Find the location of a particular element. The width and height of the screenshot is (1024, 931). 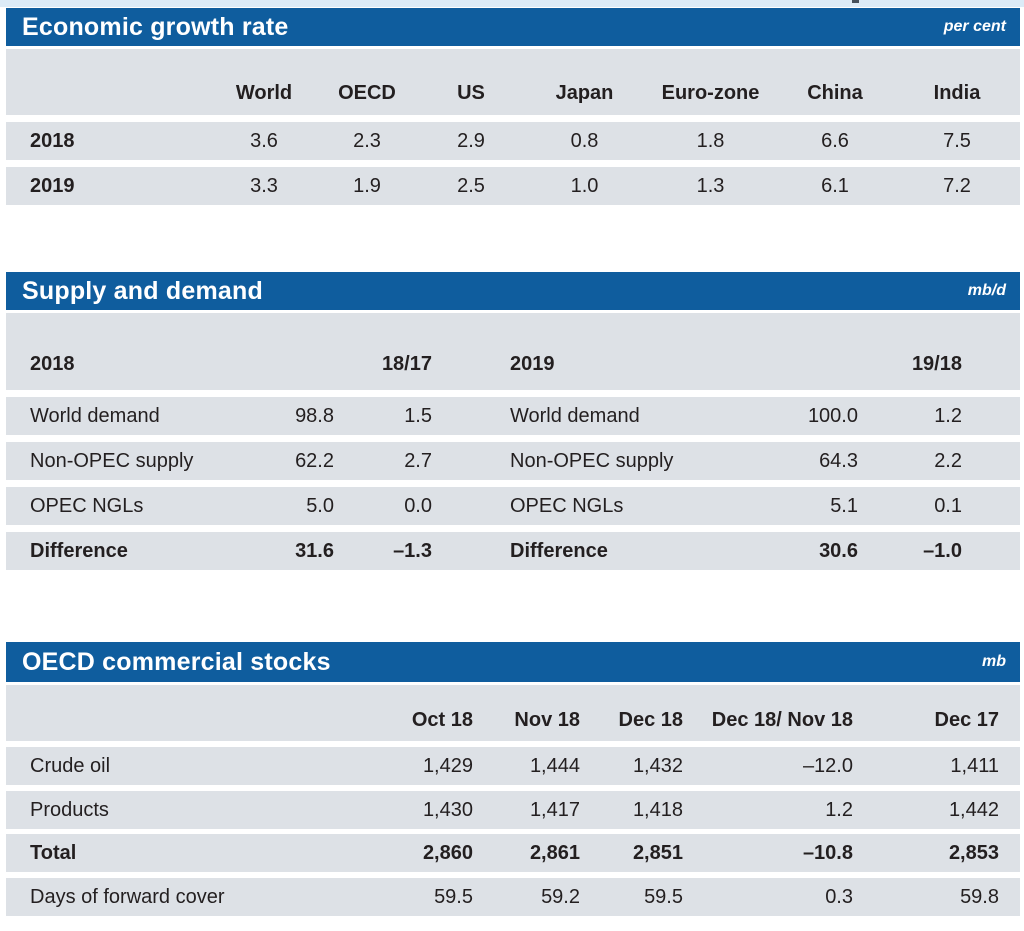

column-header-nov-18: Nov 18 is located at coordinates (547, 720).